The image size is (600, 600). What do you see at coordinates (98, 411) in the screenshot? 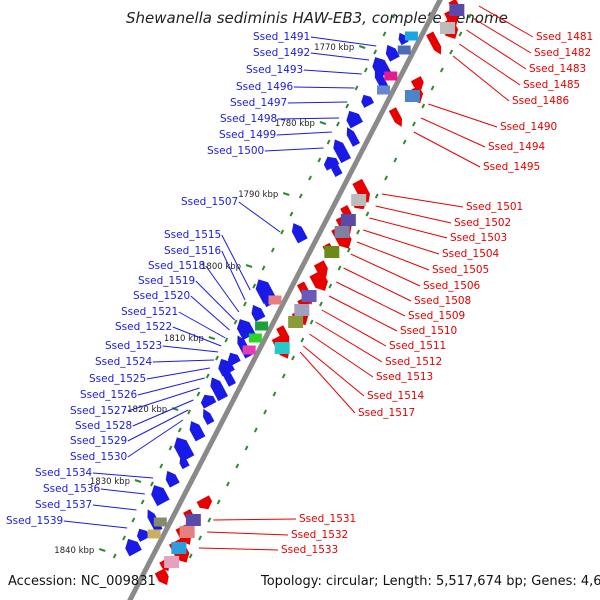
I see `gene-label-left: Ssed_1527` at bounding box center [98, 411].